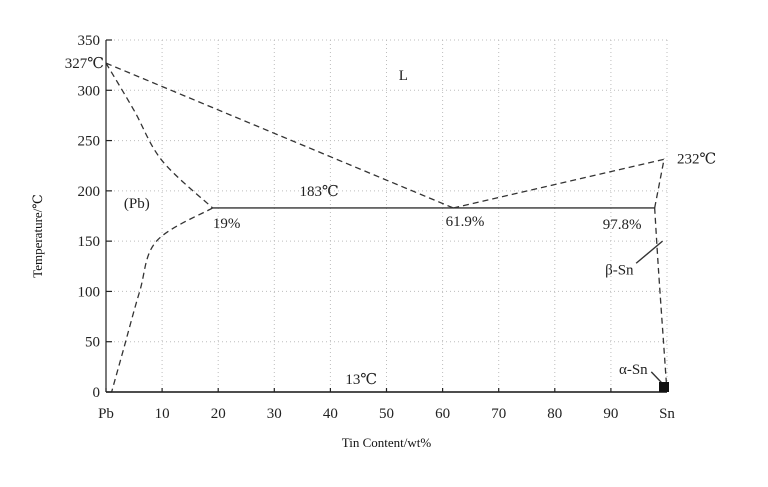 Image resolution: width=768 pixels, height=487 pixels. I want to click on annotation-8: β-Sn, so click(619, 270).